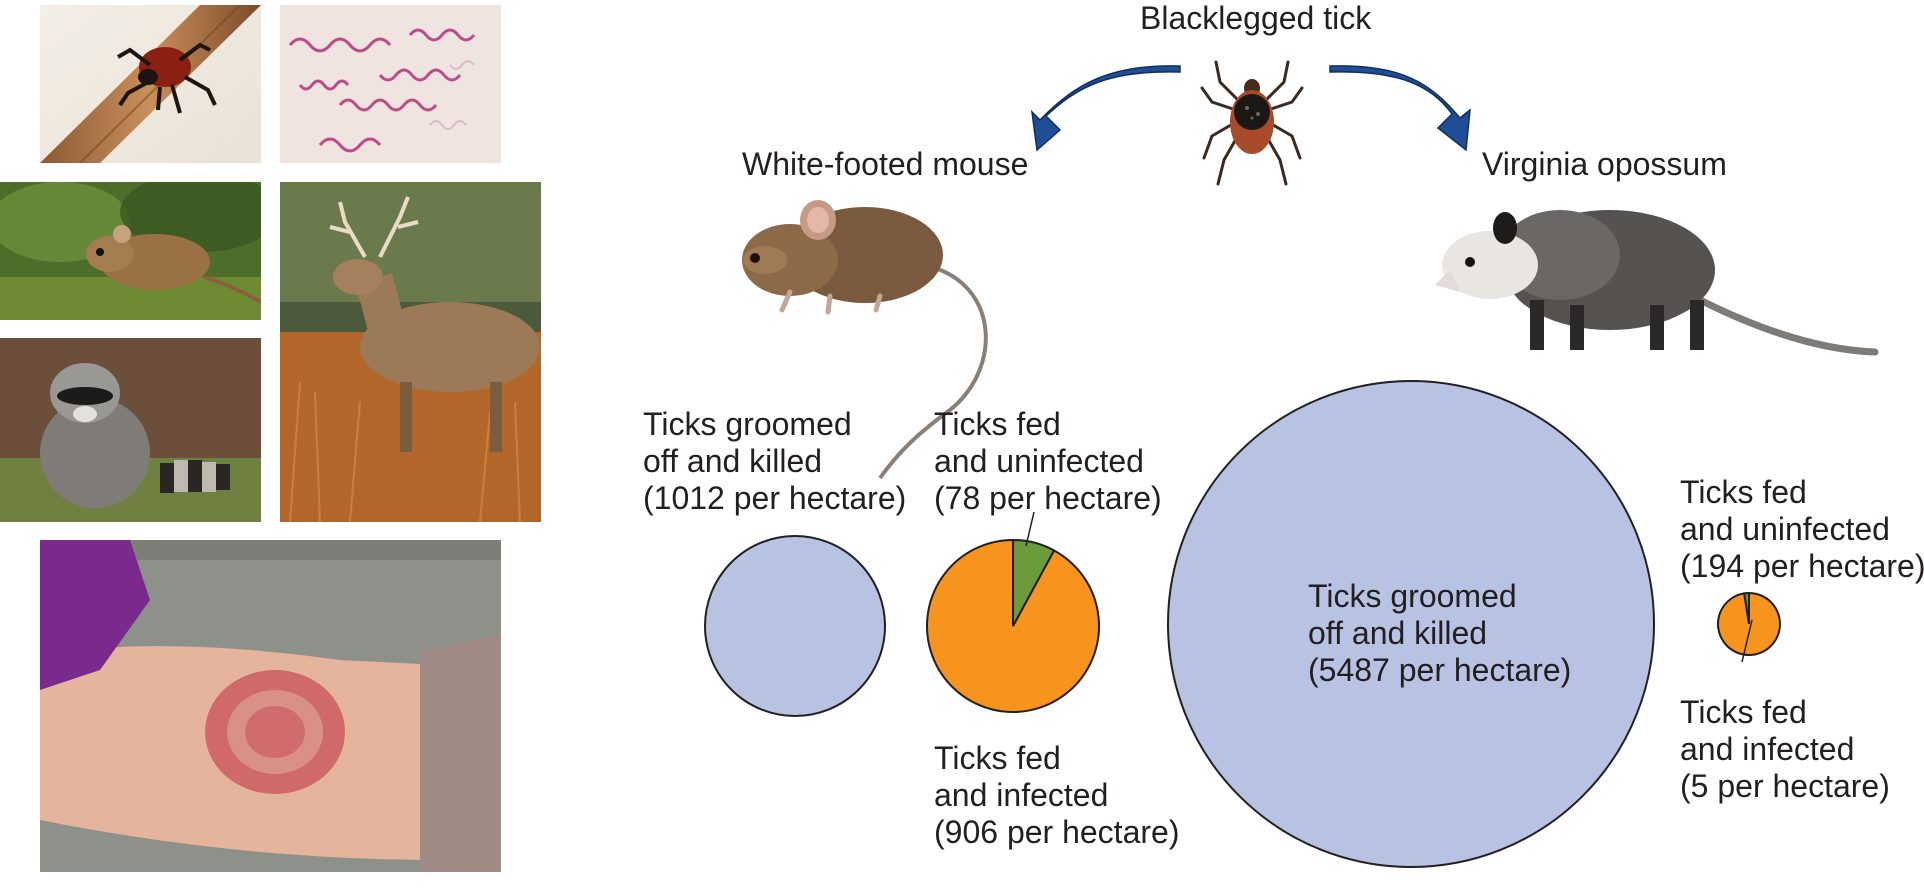  I want to click on arrow-right-icon, so click(1400, 108).